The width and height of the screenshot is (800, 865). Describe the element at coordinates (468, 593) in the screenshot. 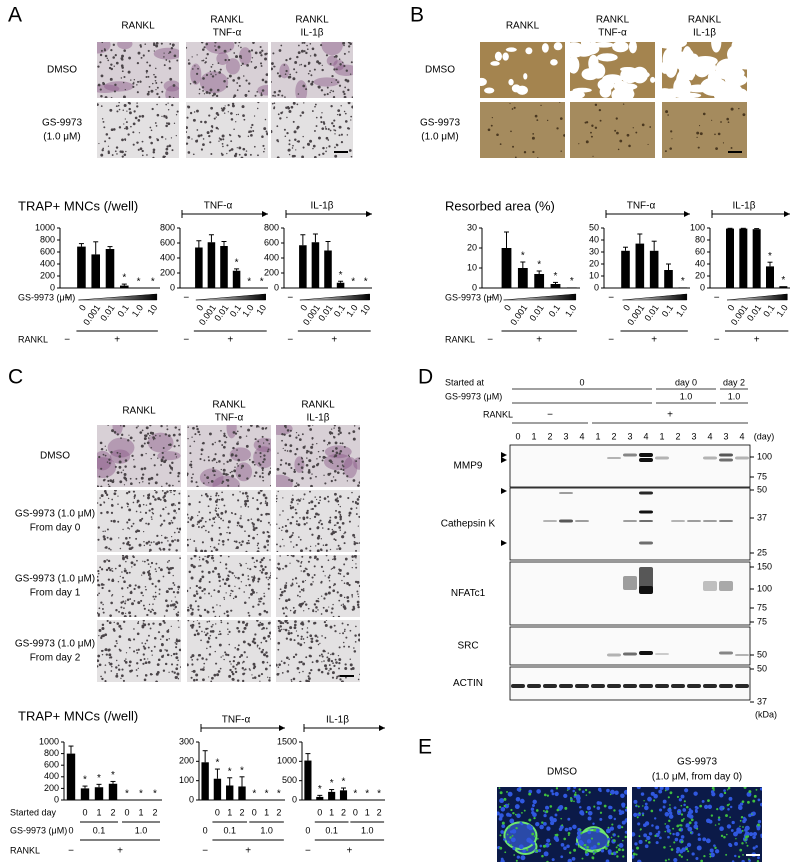

I see `blot-label: NFATc1` at that location.